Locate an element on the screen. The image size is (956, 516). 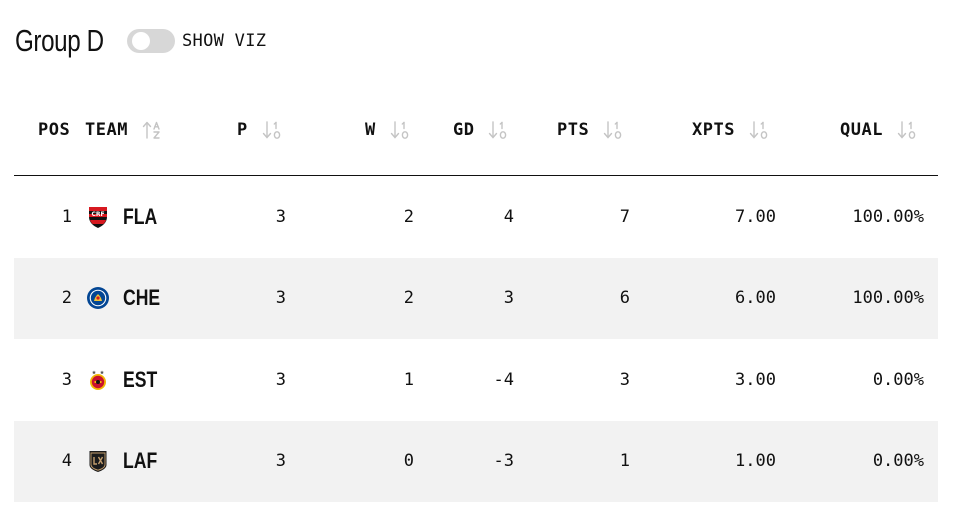
lafc-crest-icon is located at coordinates (98, 462).